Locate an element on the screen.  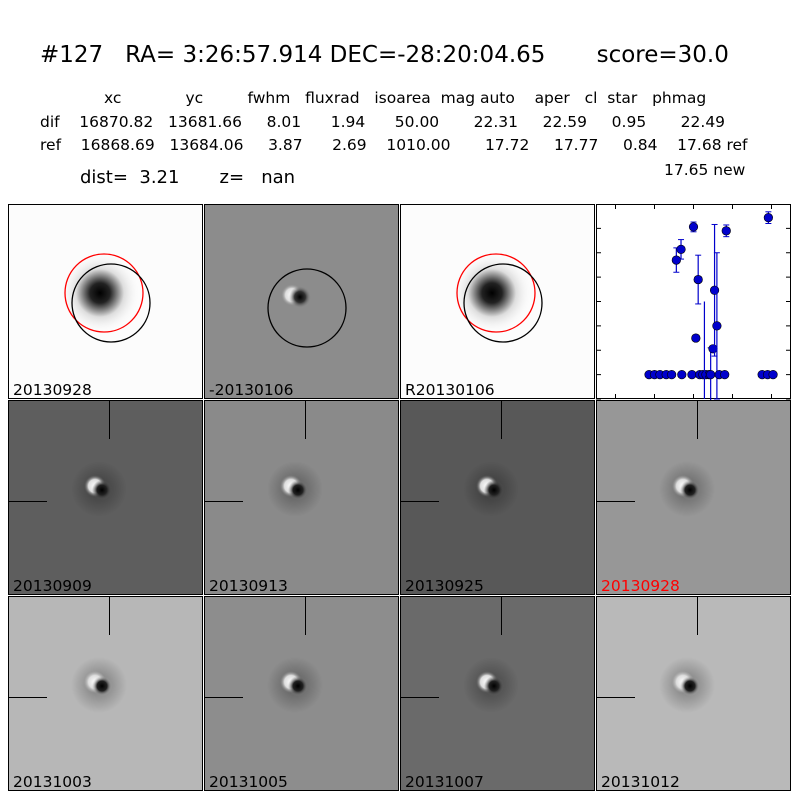
thumbnail-panel: 20131005 is located at coordinates (301, 693).